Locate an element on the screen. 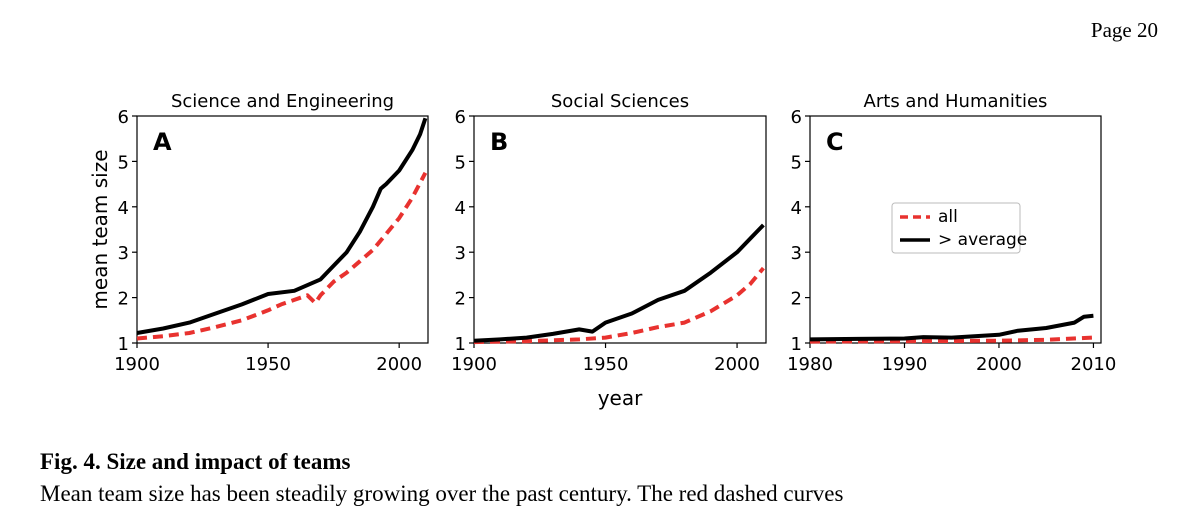  panel-c-ytick-label: 6 is located at coordinates (796, 117).